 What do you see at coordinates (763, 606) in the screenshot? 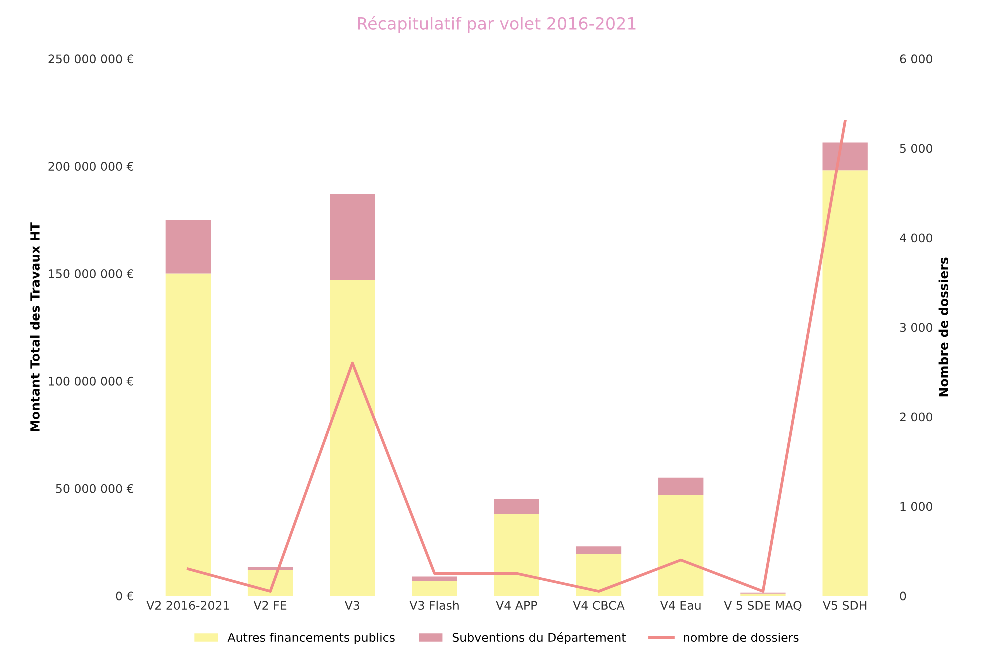
I see `x-tick-label: V 5 SDE MAQ` at bounding box center [763, 606].